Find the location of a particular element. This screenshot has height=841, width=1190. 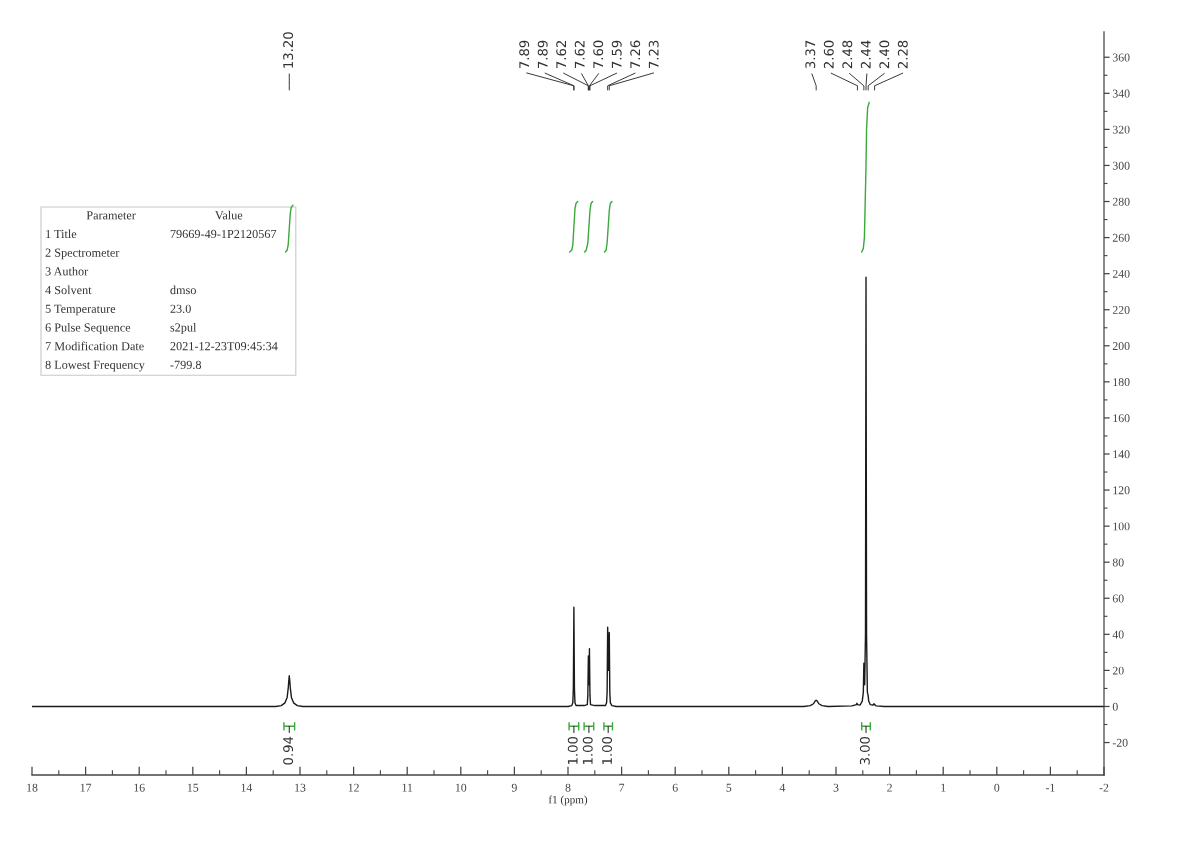

y-tick-label: 20 is located at coordinates (1118, 670).